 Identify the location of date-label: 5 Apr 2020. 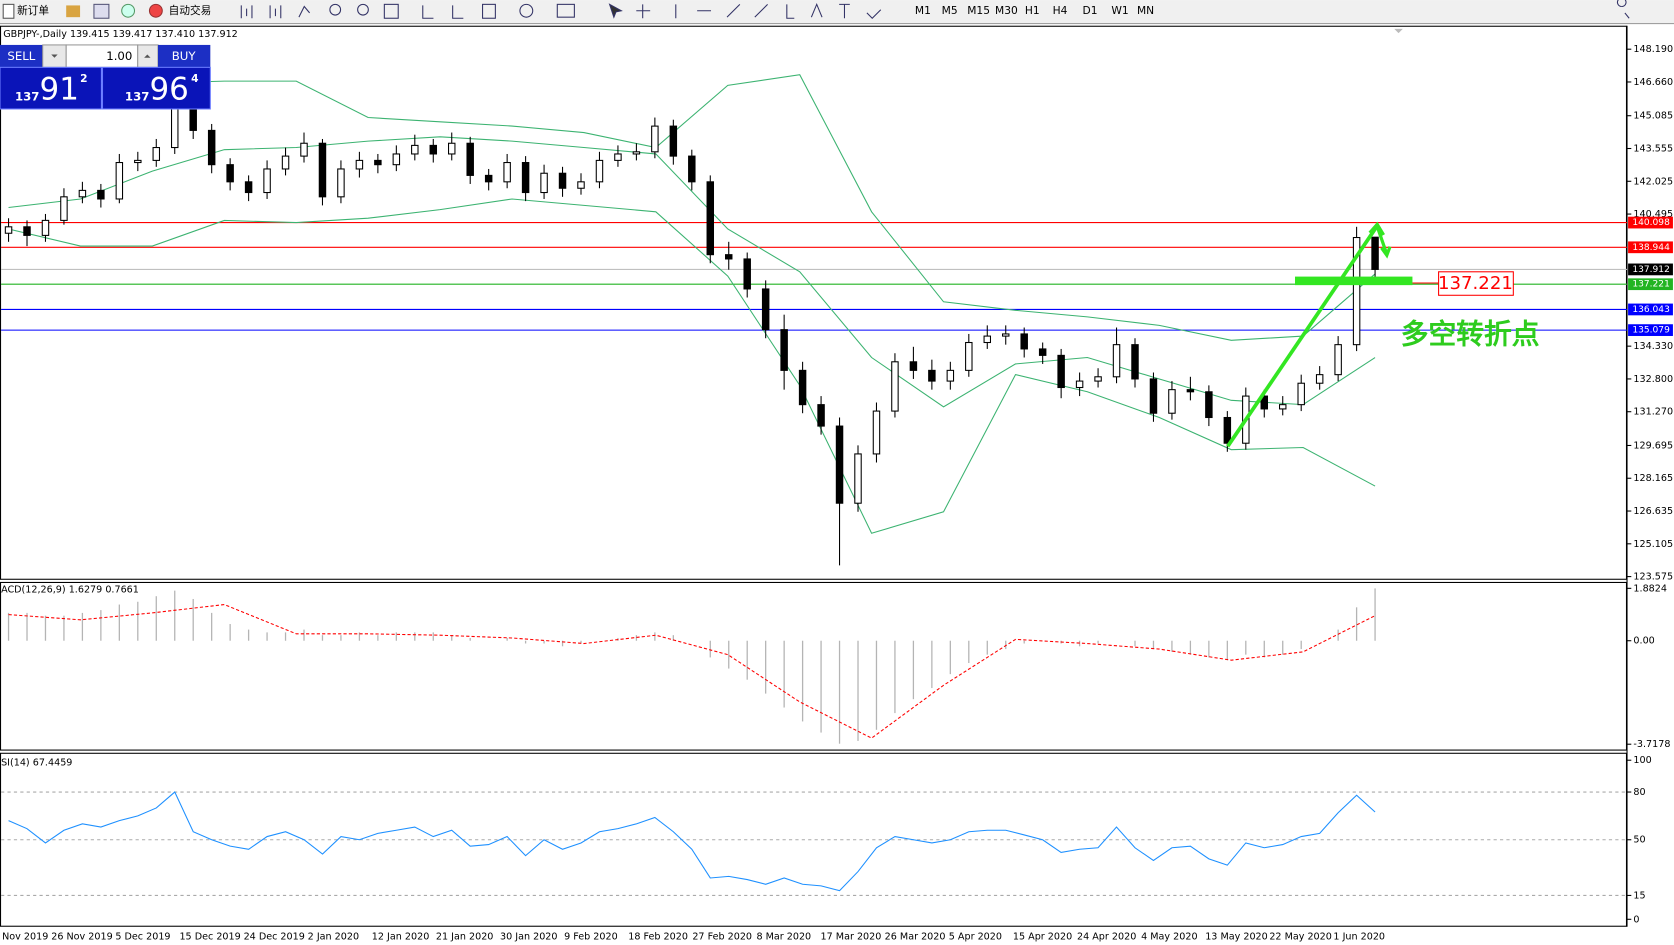
(975, 936).